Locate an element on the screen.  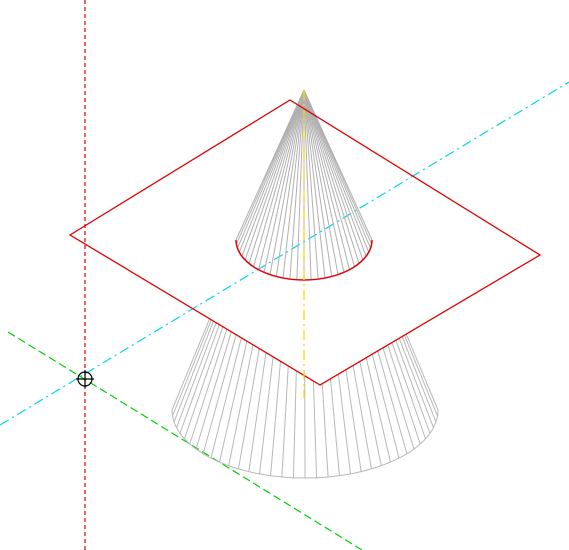
upper-cone is located at coordinates (304, 184).